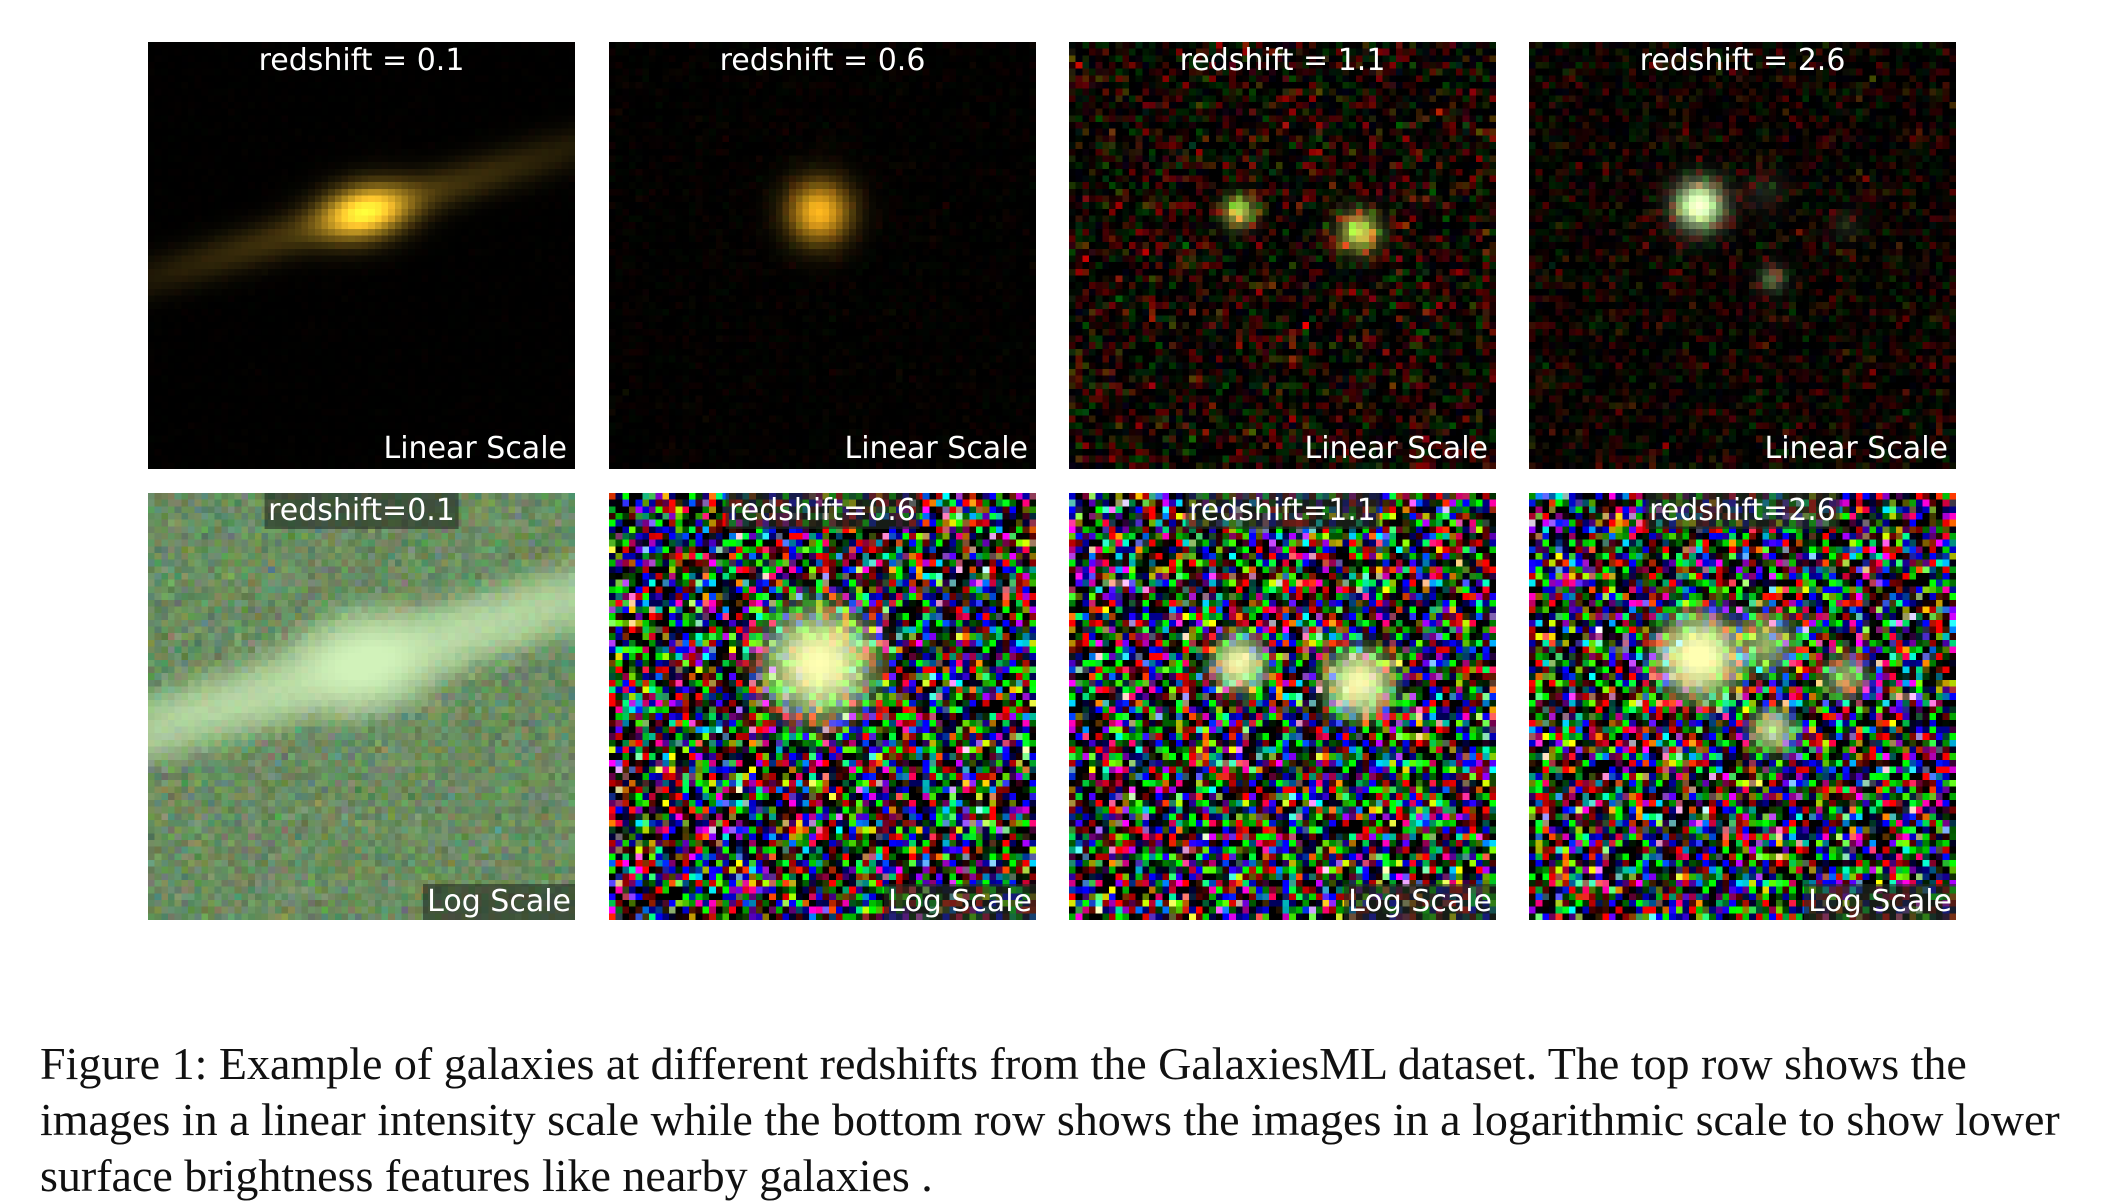  What do you see at coordinates (361, 511) in the screenshot?
I see `panel-title: redshift=0.1` at bounding box center [361, 511].